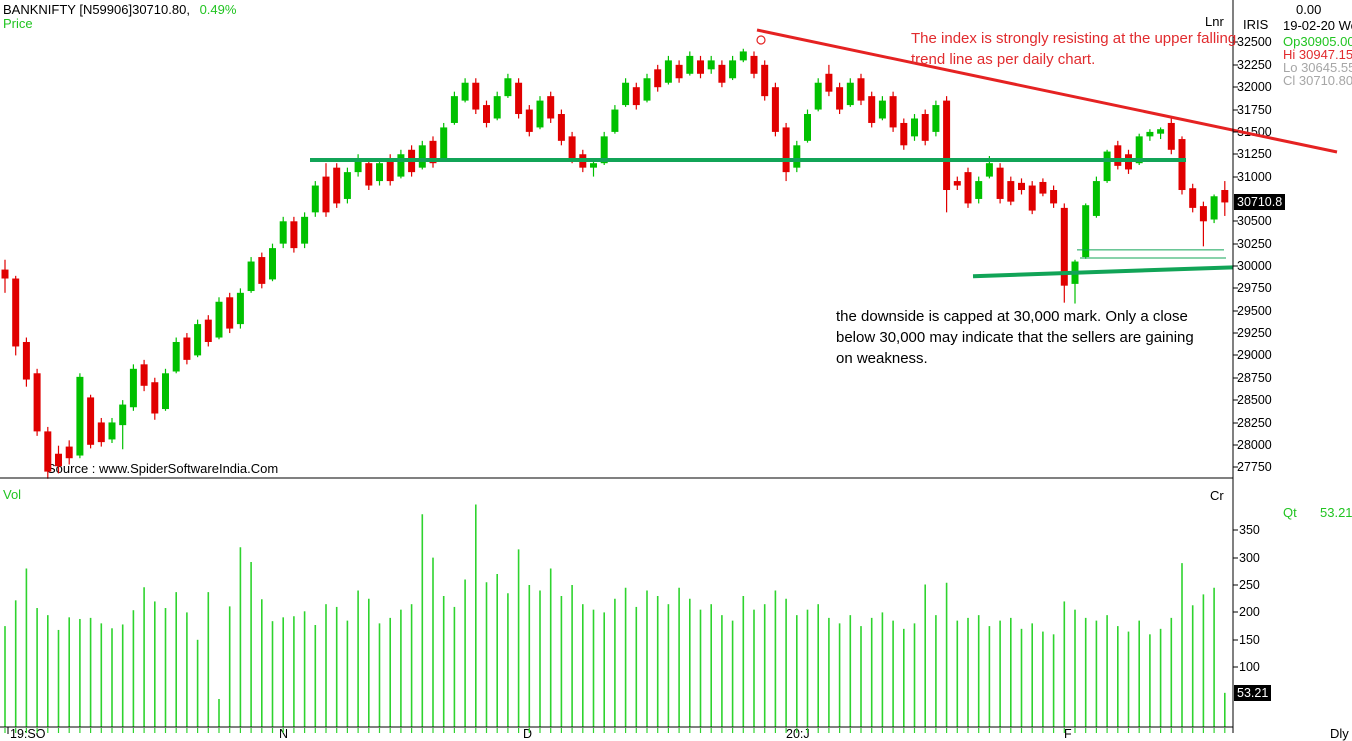 The image size is (1352, 741). Describe the element at coordinates (1290, 512) in the screenshot. I see `volume-qt-label: Qt` at that location.